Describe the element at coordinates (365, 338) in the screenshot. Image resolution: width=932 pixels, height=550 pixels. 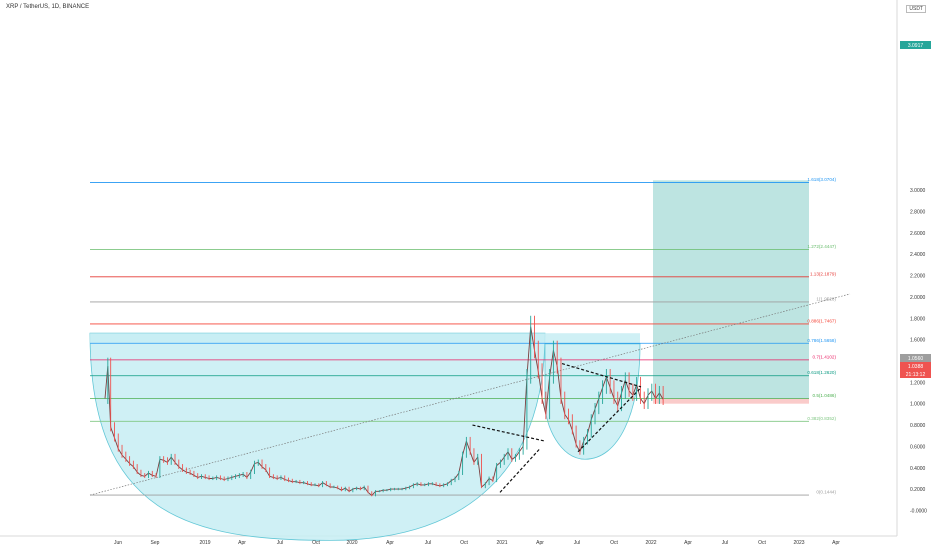
I see `cup-rim-band` at that location.